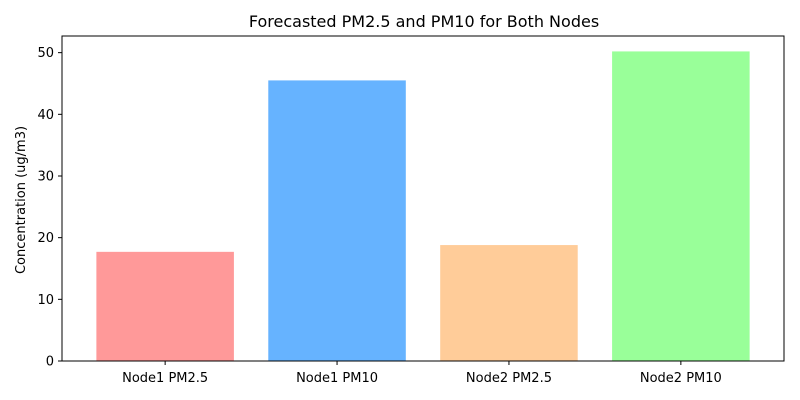 The image size is (800, 400). Describe the element at coordinates (509, 378) in the screenshot. I see `x-tick-label: Node2 PM2.5` at that location.